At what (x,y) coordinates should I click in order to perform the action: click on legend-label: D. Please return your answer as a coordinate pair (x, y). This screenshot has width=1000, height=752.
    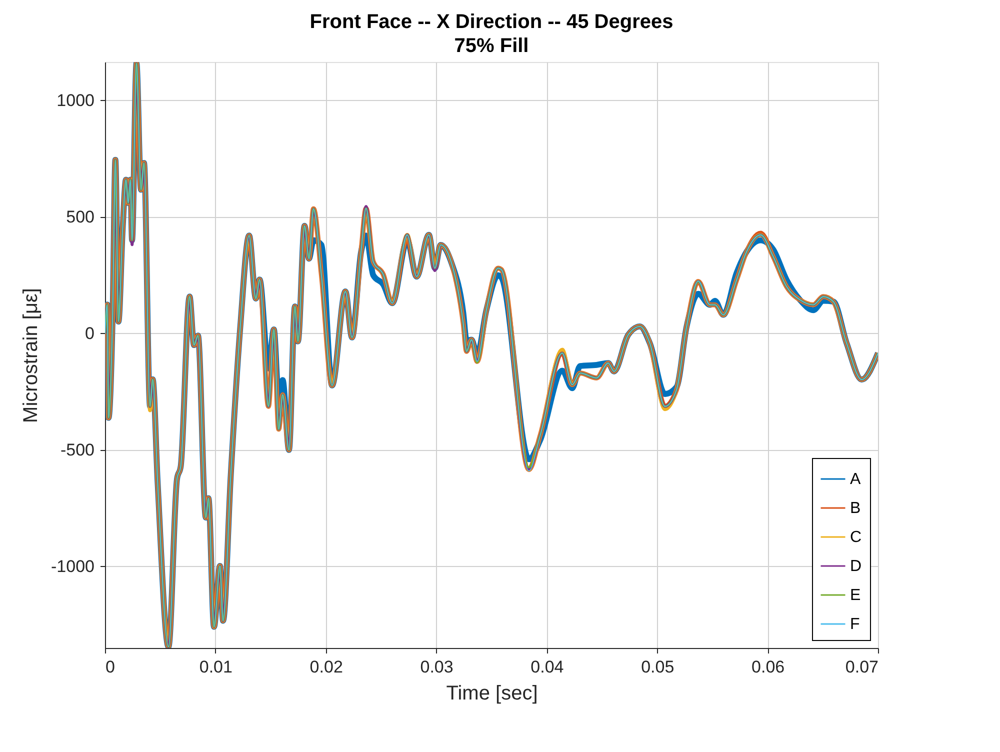
    Looking at the image, I should click on (856, 566).